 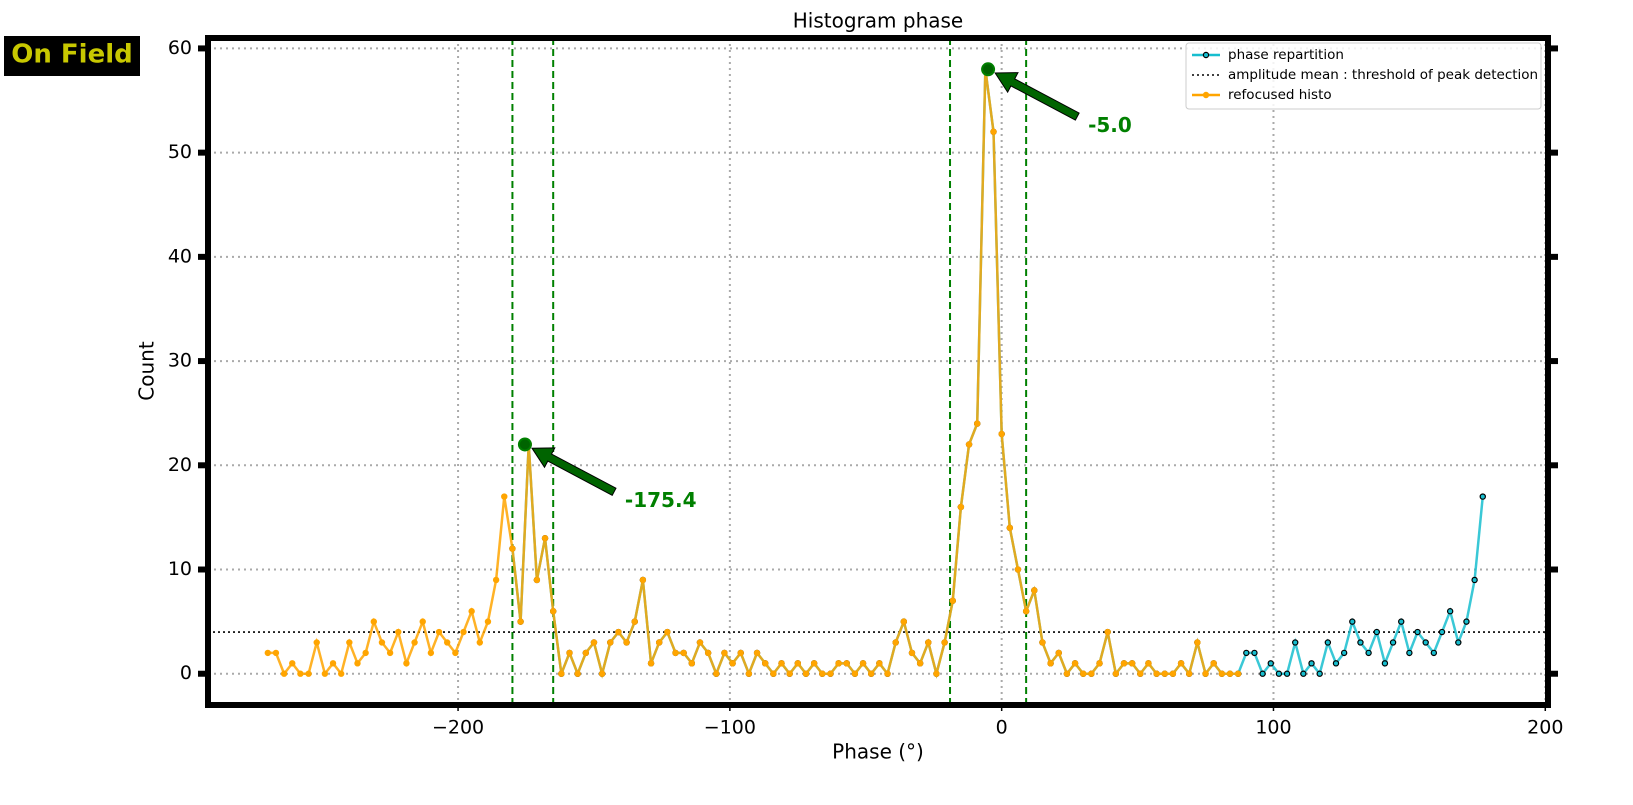 I want to click on y-tick-label: 10, so click(x=180, y=569).